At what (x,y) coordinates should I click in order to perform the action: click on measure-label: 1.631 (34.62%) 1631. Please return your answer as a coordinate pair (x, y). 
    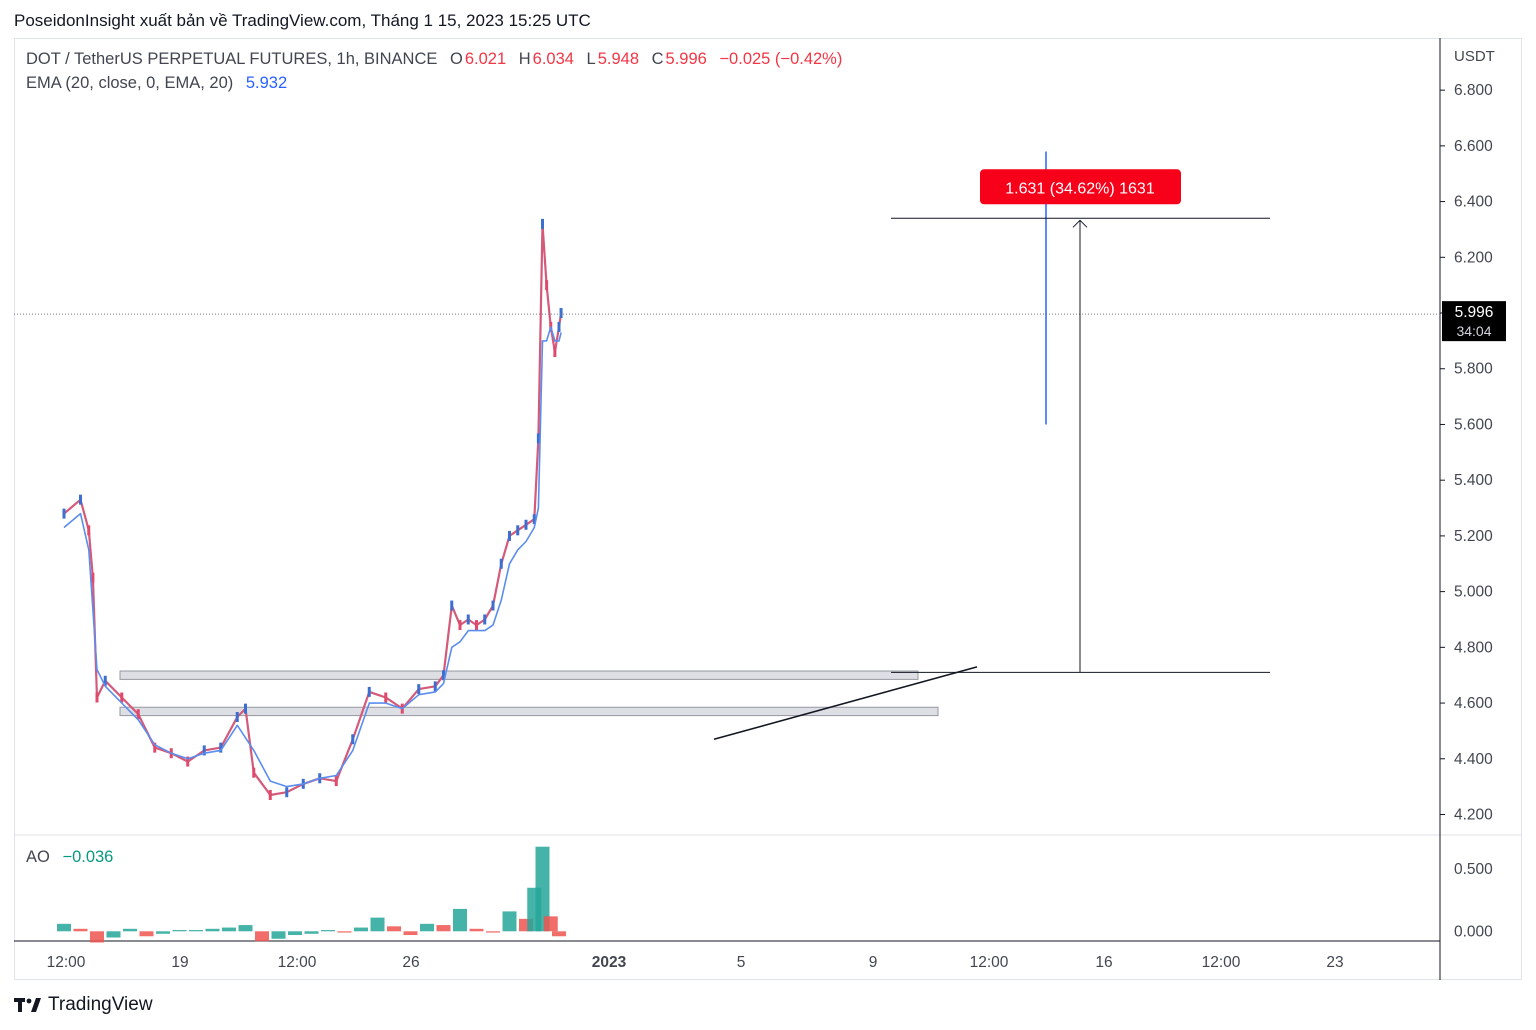
    Looking at the image, I should click on (1080, 188).